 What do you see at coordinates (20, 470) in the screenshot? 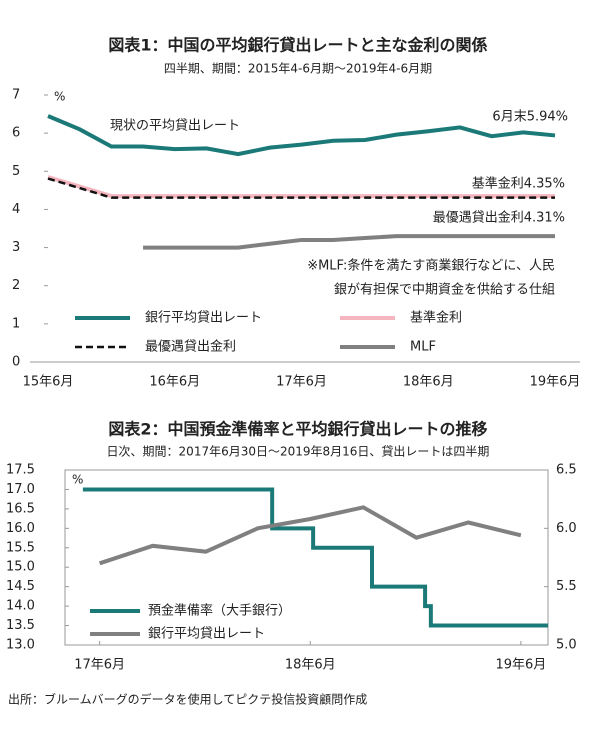
I see `y-tick-label: 17.5` at bounding box center [20, 470].